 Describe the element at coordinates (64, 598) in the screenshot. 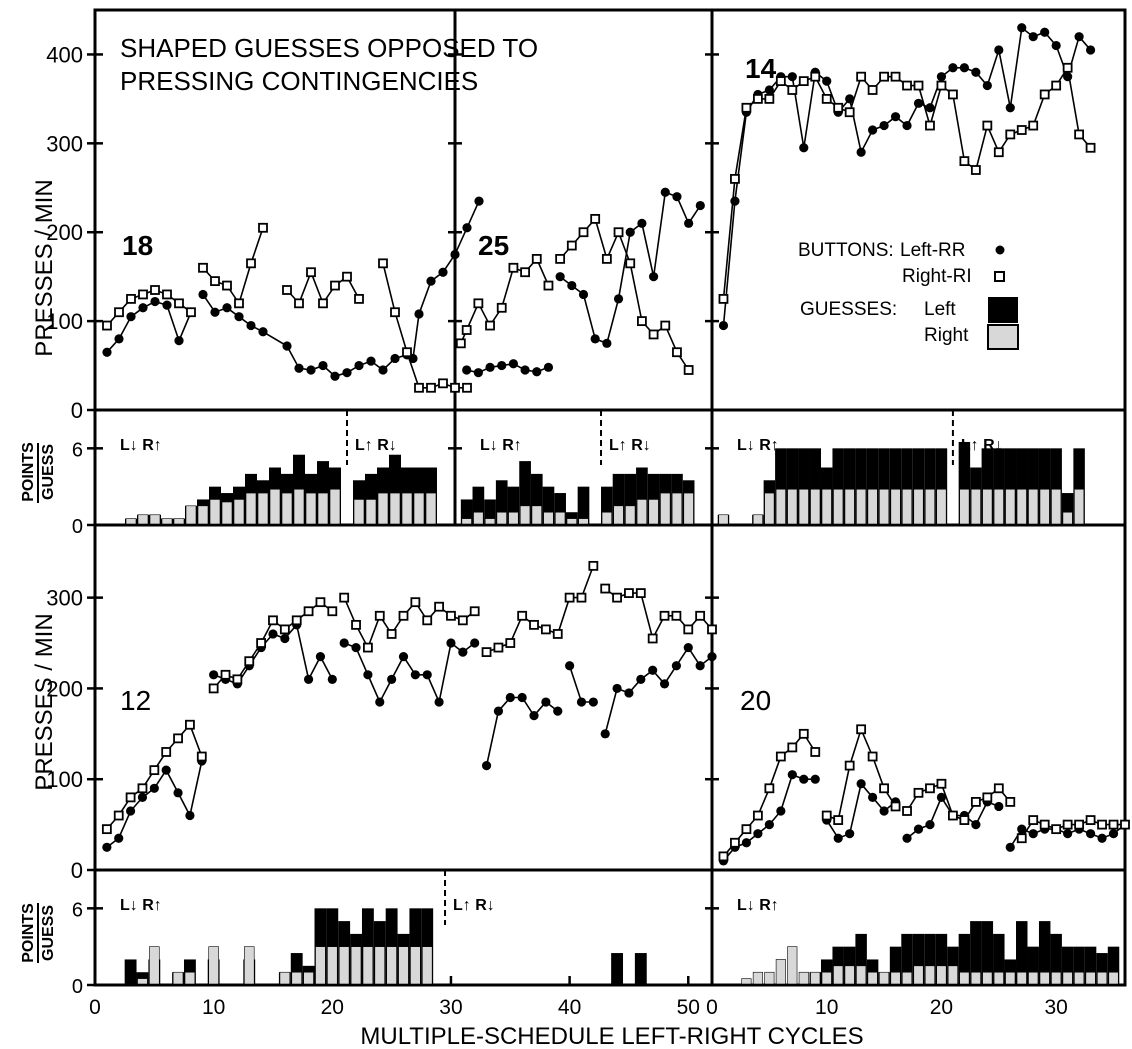

I see `y-tick-label: 300` at that location.